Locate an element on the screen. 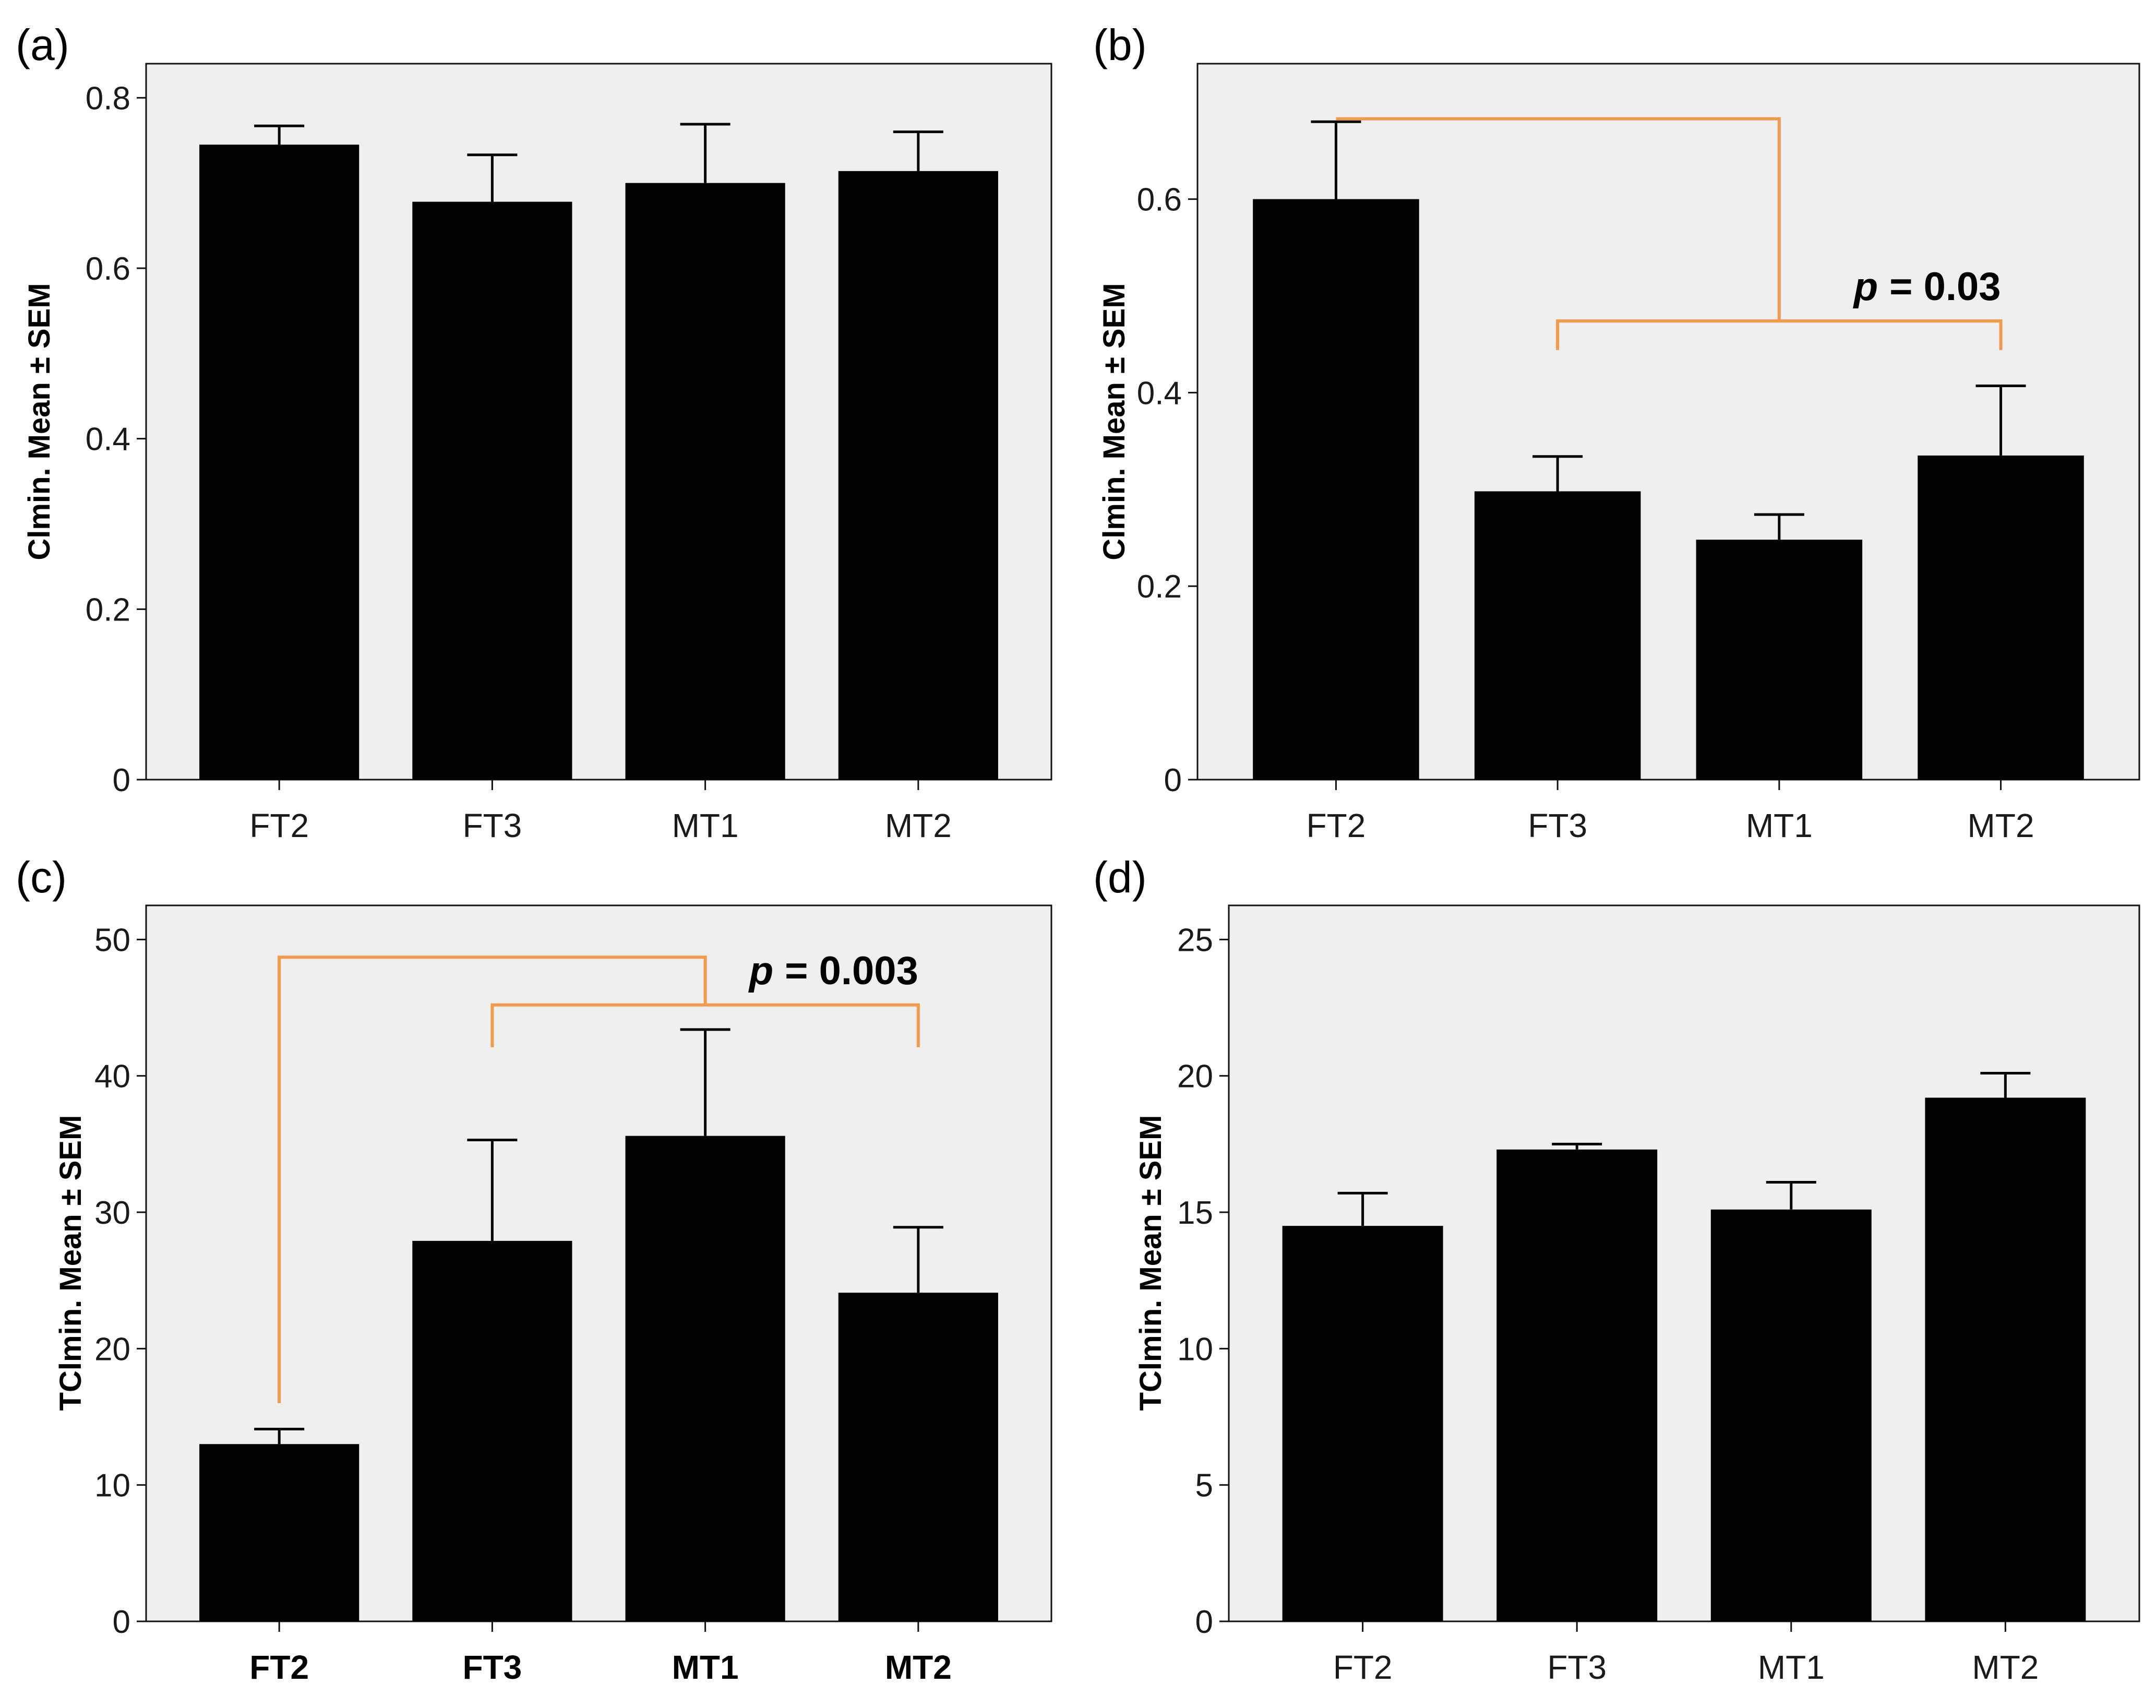 This screenshot has width=2156, height=1708. y-tick-label: 40 is located at coordinates (112, 1077).